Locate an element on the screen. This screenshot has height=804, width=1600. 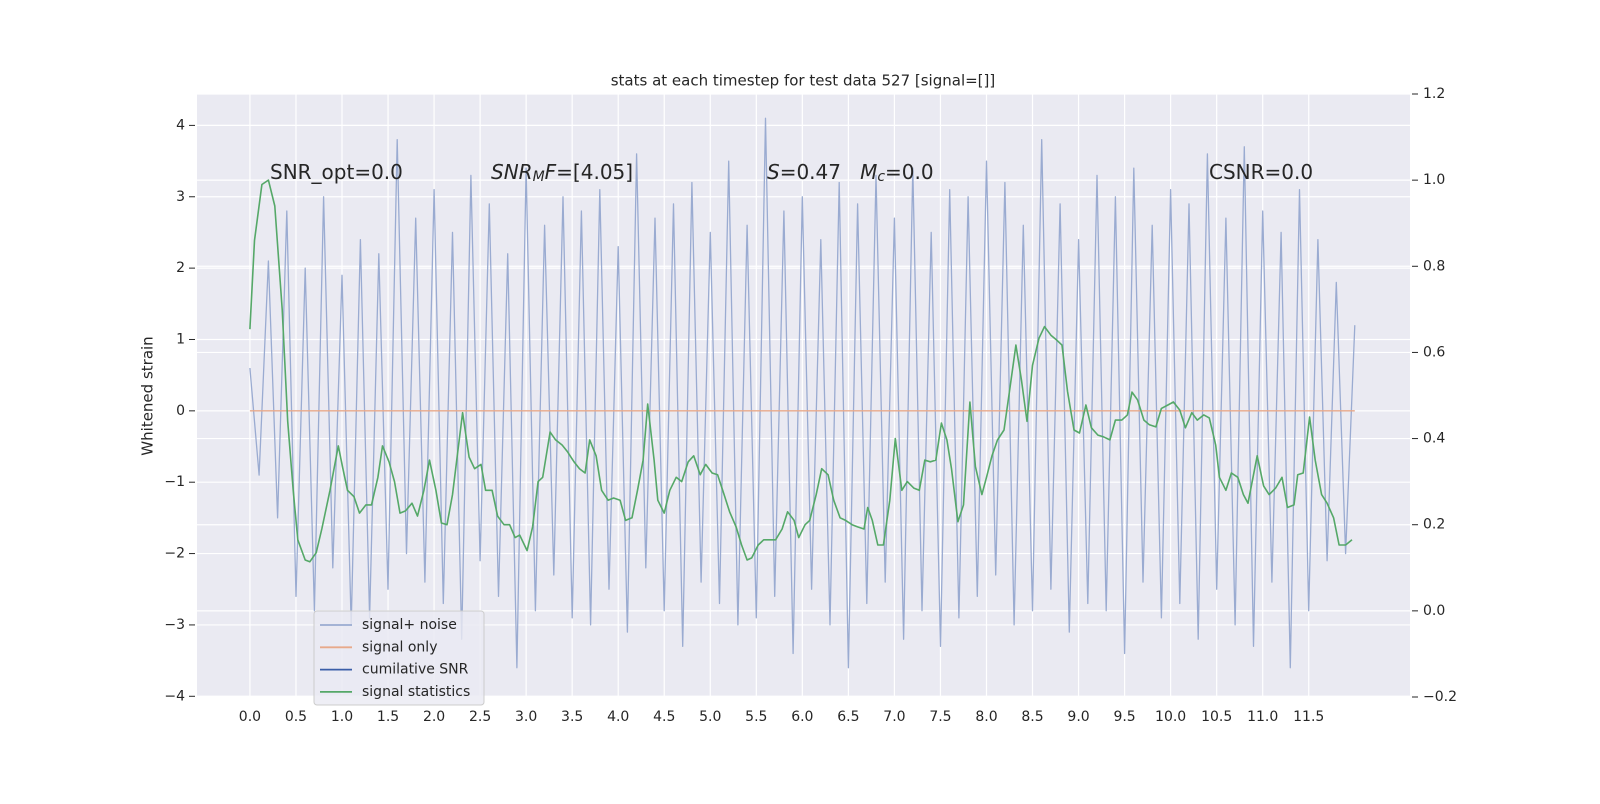
x-tick-label: 10.0 is located at coordinates (1170, 717).